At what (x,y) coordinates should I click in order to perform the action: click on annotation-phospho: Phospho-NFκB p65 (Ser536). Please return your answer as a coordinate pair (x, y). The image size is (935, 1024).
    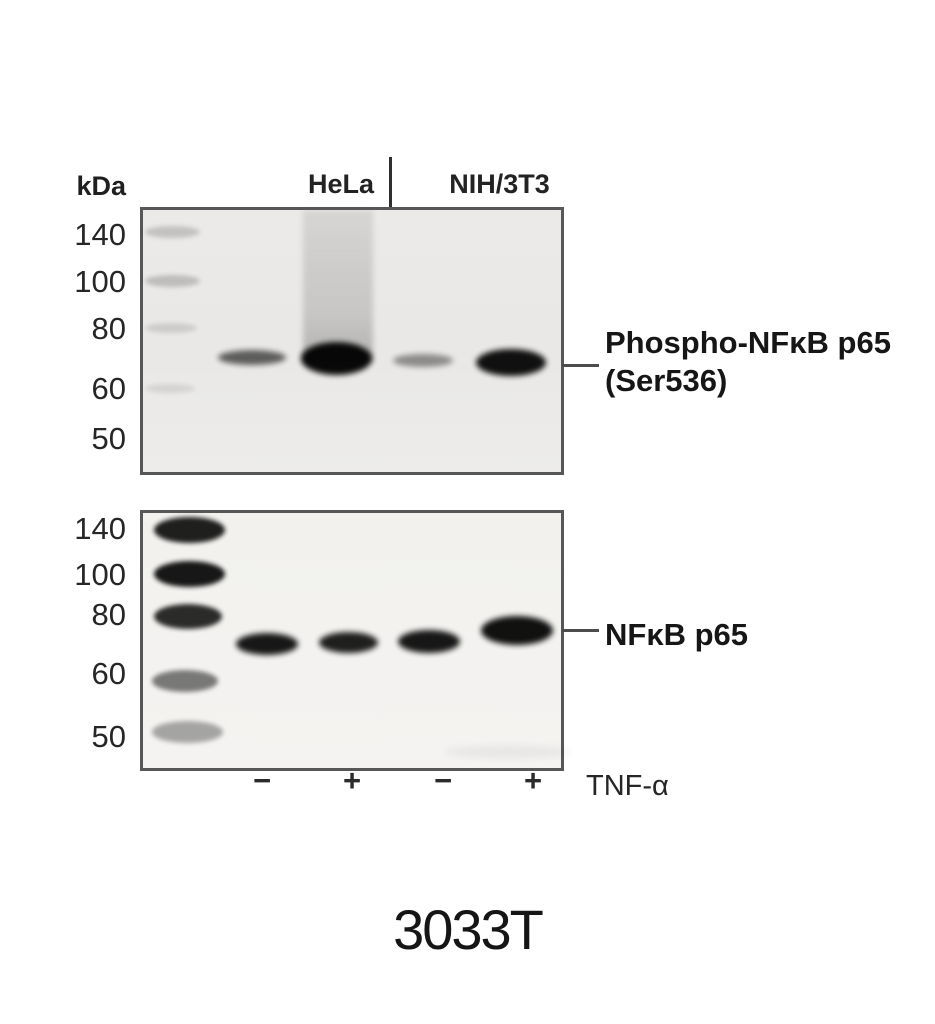
    Looking at the image, I should click on (748, 362).